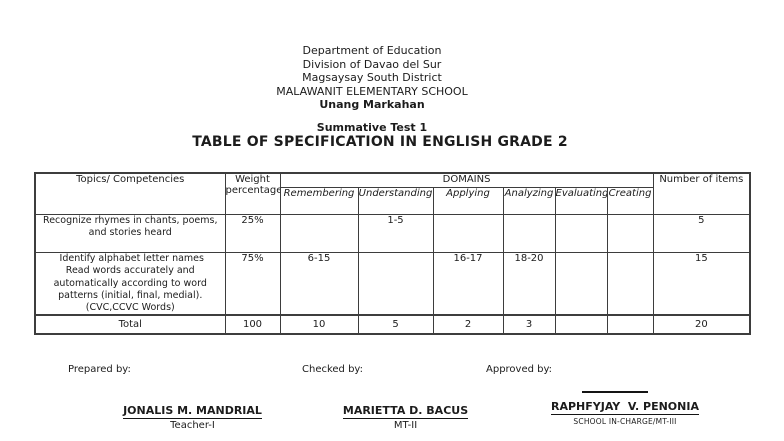  What do you see at coordinates (332, 369) in the screenshot?
I see `checked-by-label: Checked by:` at bounding box center [332, 369].